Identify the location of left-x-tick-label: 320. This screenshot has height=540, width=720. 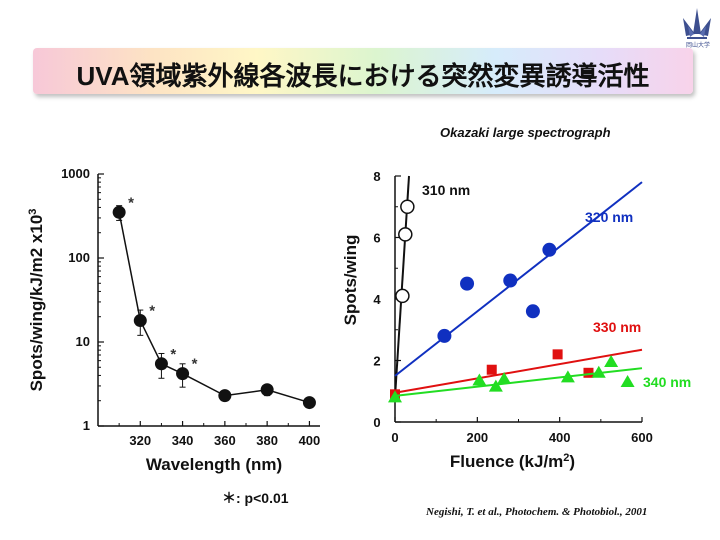
(140, 440).